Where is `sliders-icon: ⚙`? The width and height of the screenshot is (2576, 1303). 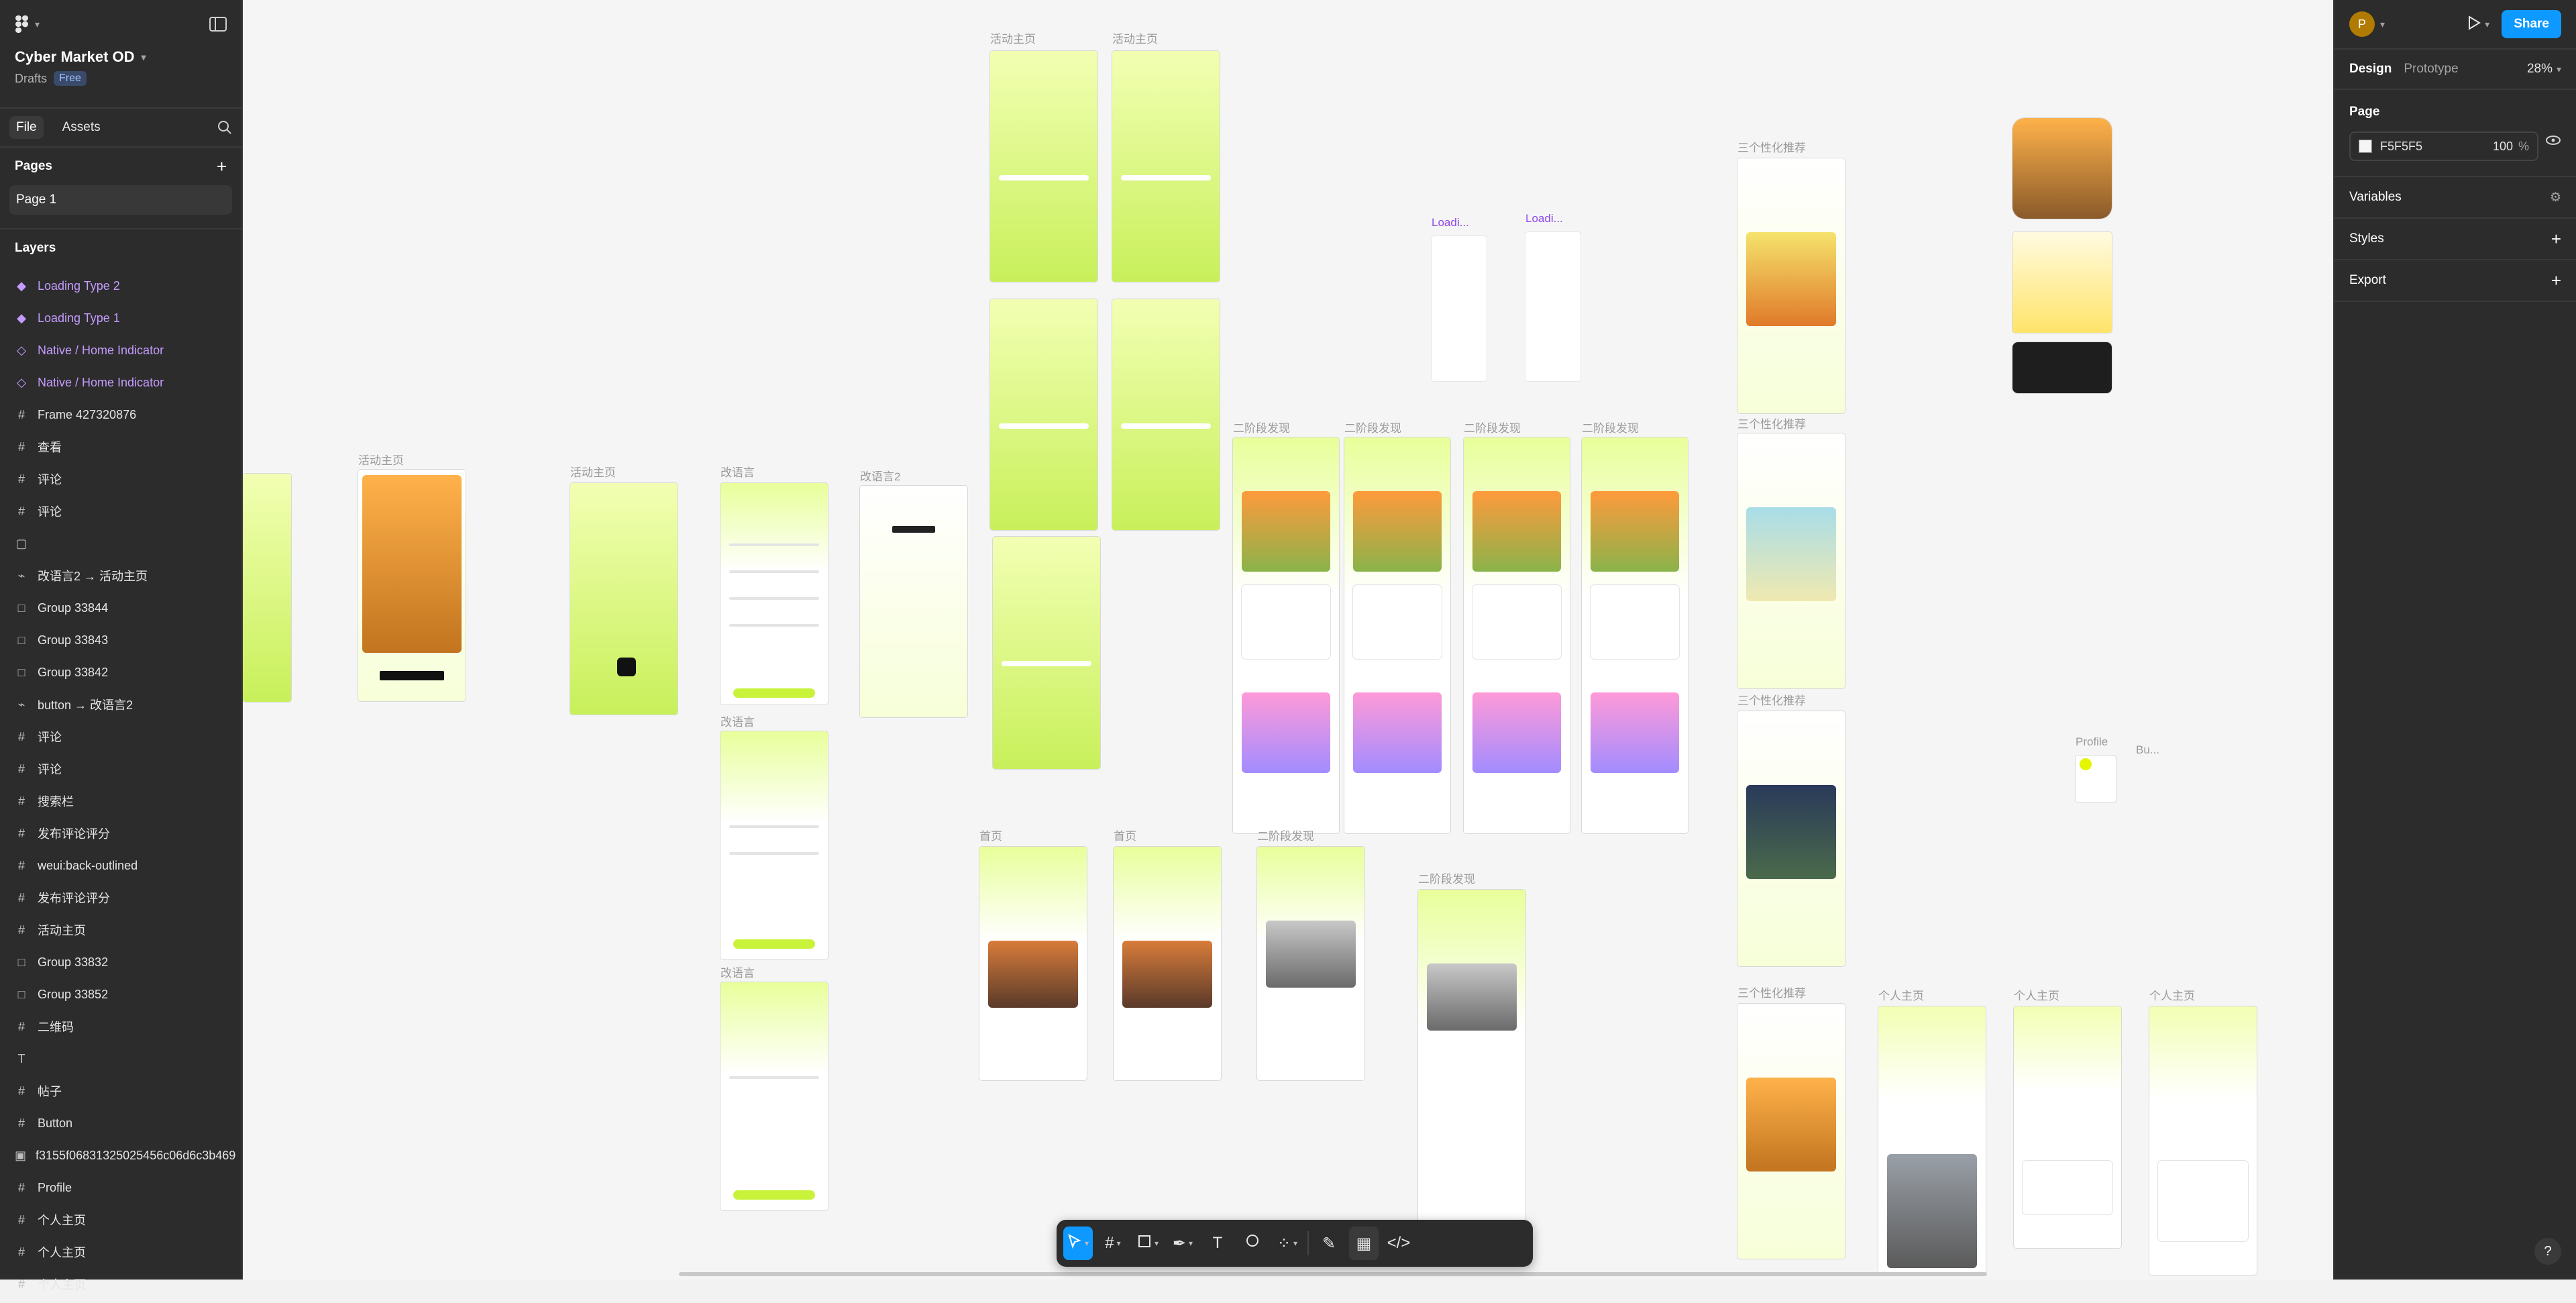
sliders-icon: ⚙ is located at coordinates (2555, 197).